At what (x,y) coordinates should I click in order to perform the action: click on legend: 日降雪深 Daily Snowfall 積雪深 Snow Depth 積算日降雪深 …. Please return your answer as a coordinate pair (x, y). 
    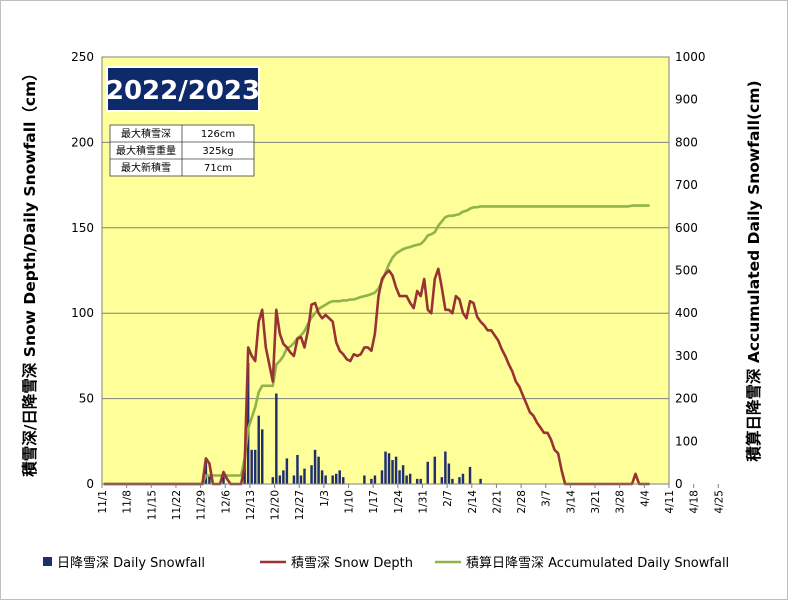
    Looking at the image, I should click on (386, 563).